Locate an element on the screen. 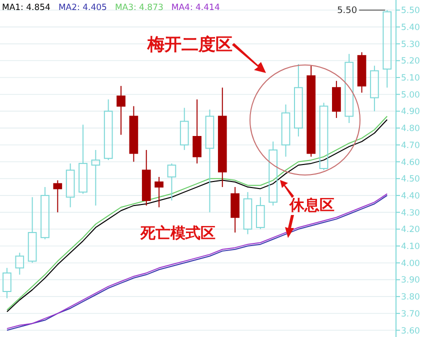 The height and width of the screenshot is (337, 438). y-tick-label: 3.80 is located at coordinates (410, 297).